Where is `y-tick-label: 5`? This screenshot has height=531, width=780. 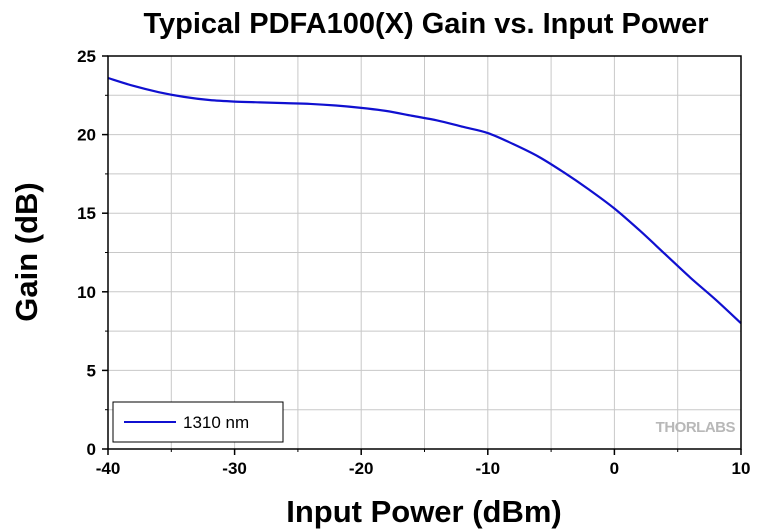
y-tick-label: 5 is located at coordinates (91, 370).